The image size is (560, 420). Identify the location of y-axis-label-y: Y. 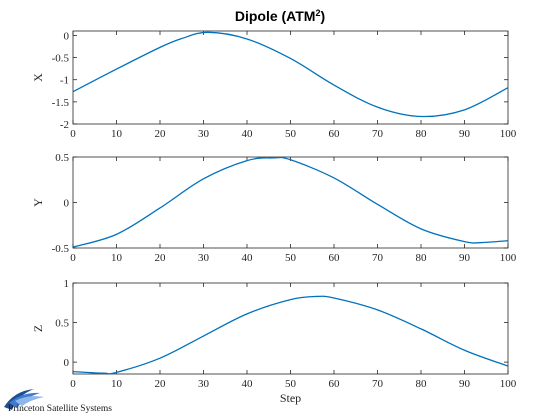
(38, 202).